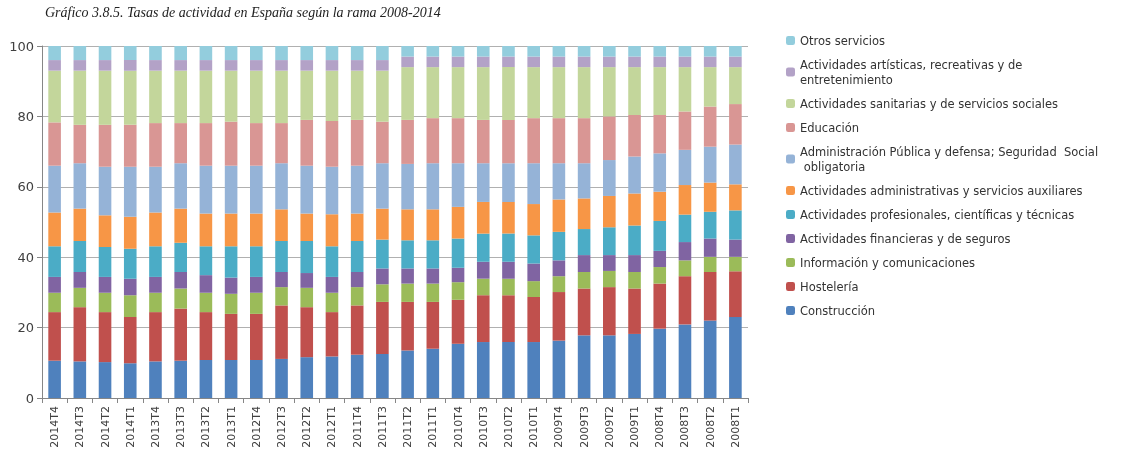 The height and width of the screenshot is (468, 1123). I want to click on x-tick-label: 2014T1, so click(130, 427).